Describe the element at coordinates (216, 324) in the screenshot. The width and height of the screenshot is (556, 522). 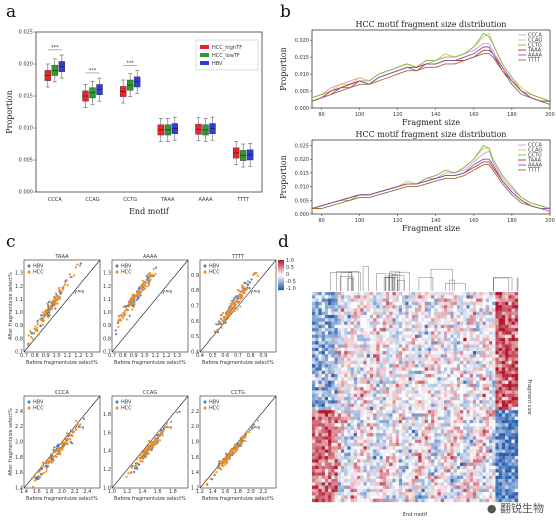
I see `point-hbv` at that location.